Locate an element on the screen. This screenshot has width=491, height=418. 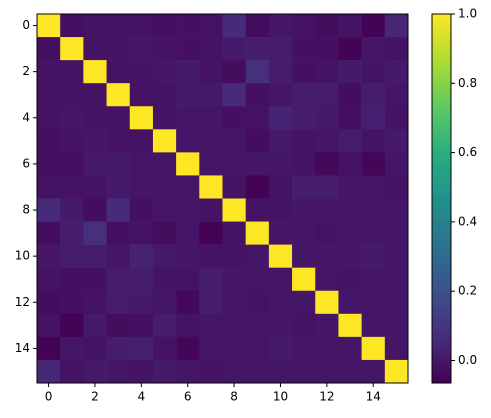
x-tick-label: 14 is located at coordinates (373, 397).